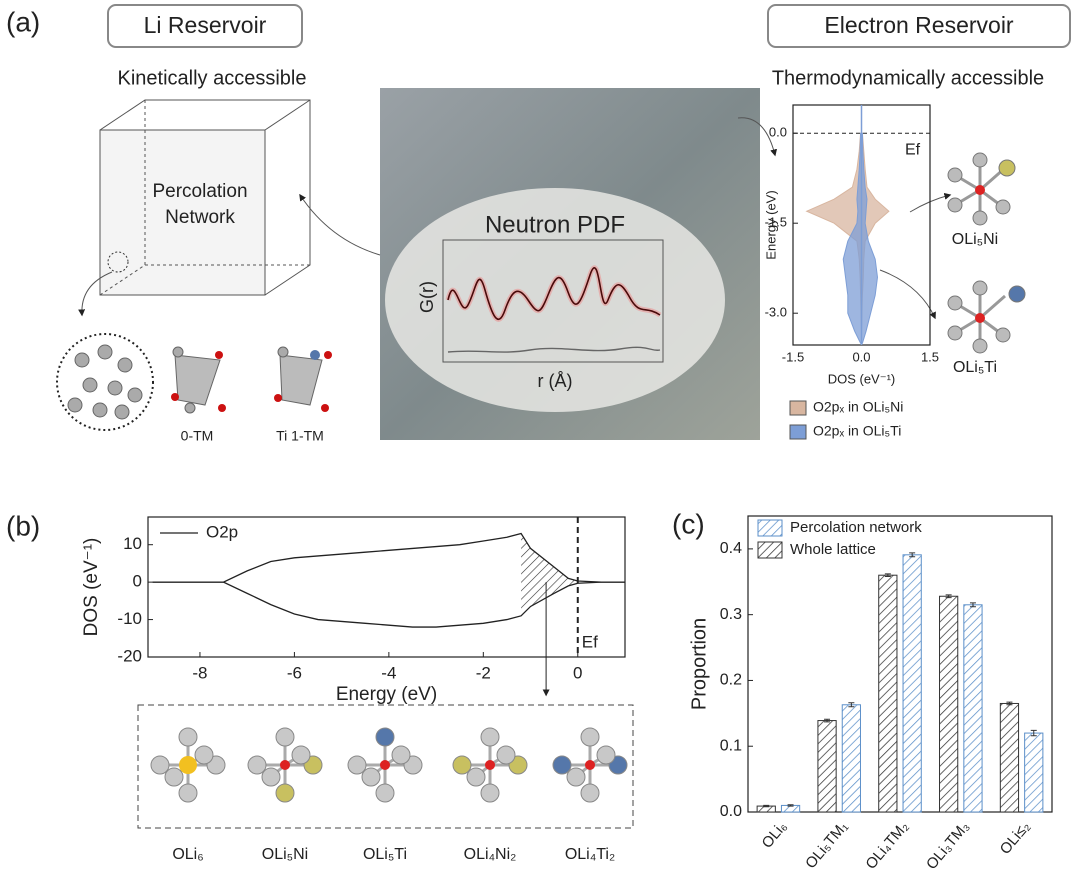  I want to click on y-tick-label: 0, so click(137, 581).